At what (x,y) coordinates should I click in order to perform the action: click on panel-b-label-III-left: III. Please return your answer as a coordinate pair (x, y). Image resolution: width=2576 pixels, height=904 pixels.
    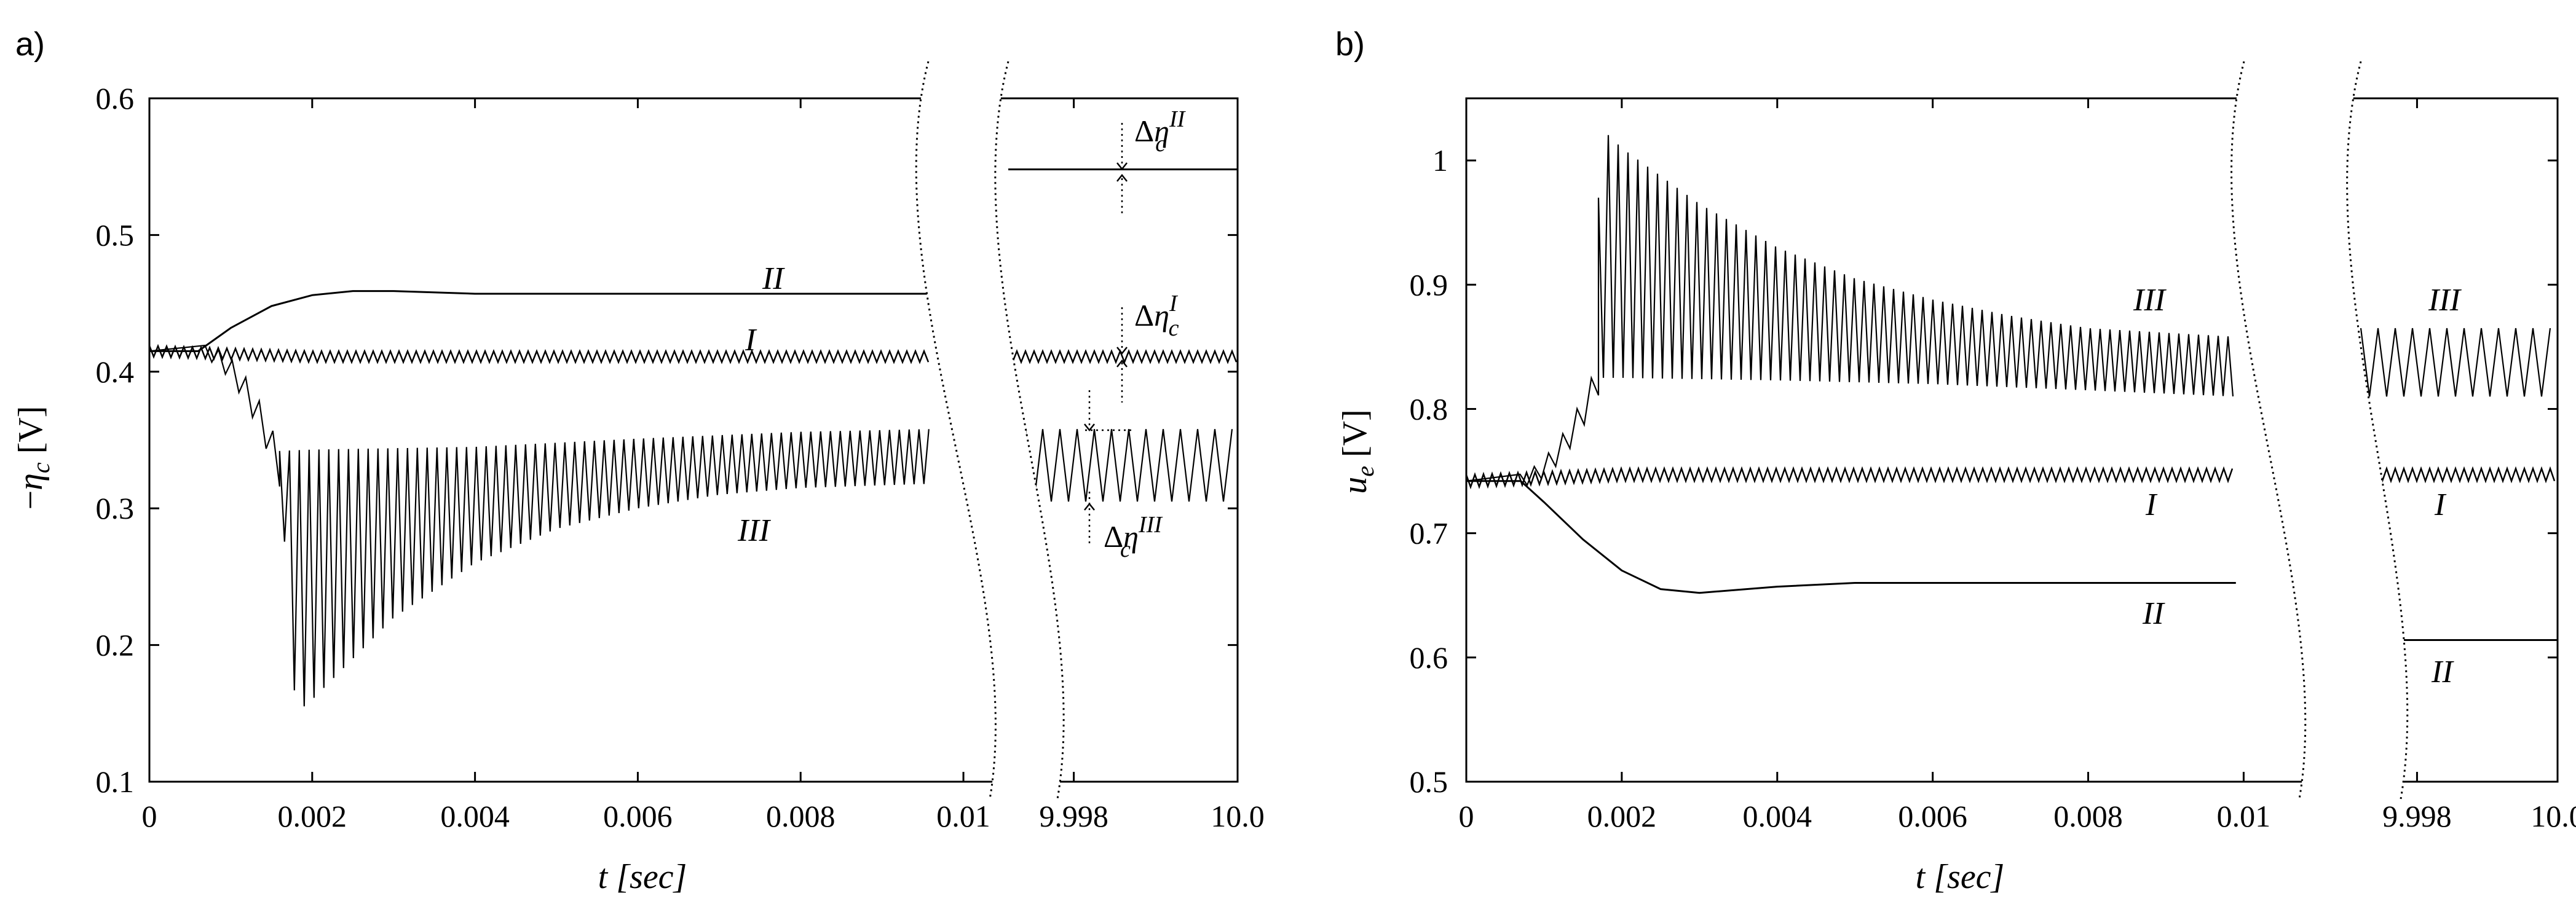
    Looking at the image, I should click on (2150, 300).